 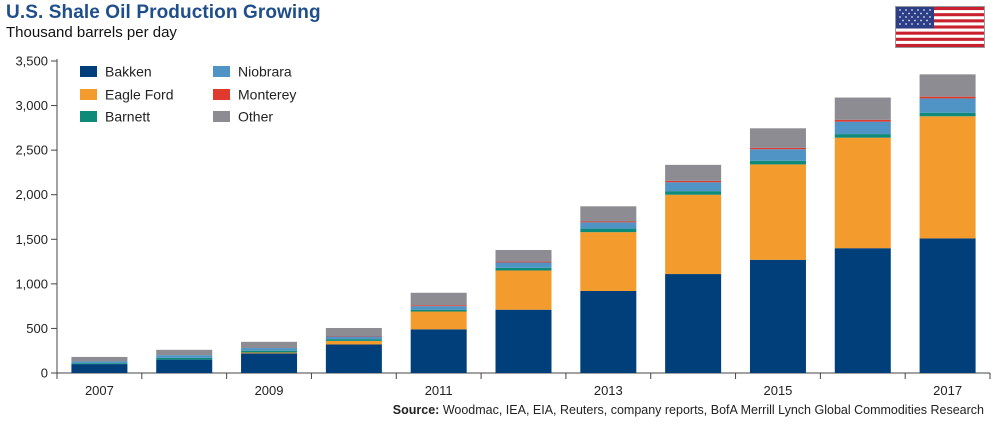 I want to click on legend-swatch-eagle-ford, so click(x=88, y=94).